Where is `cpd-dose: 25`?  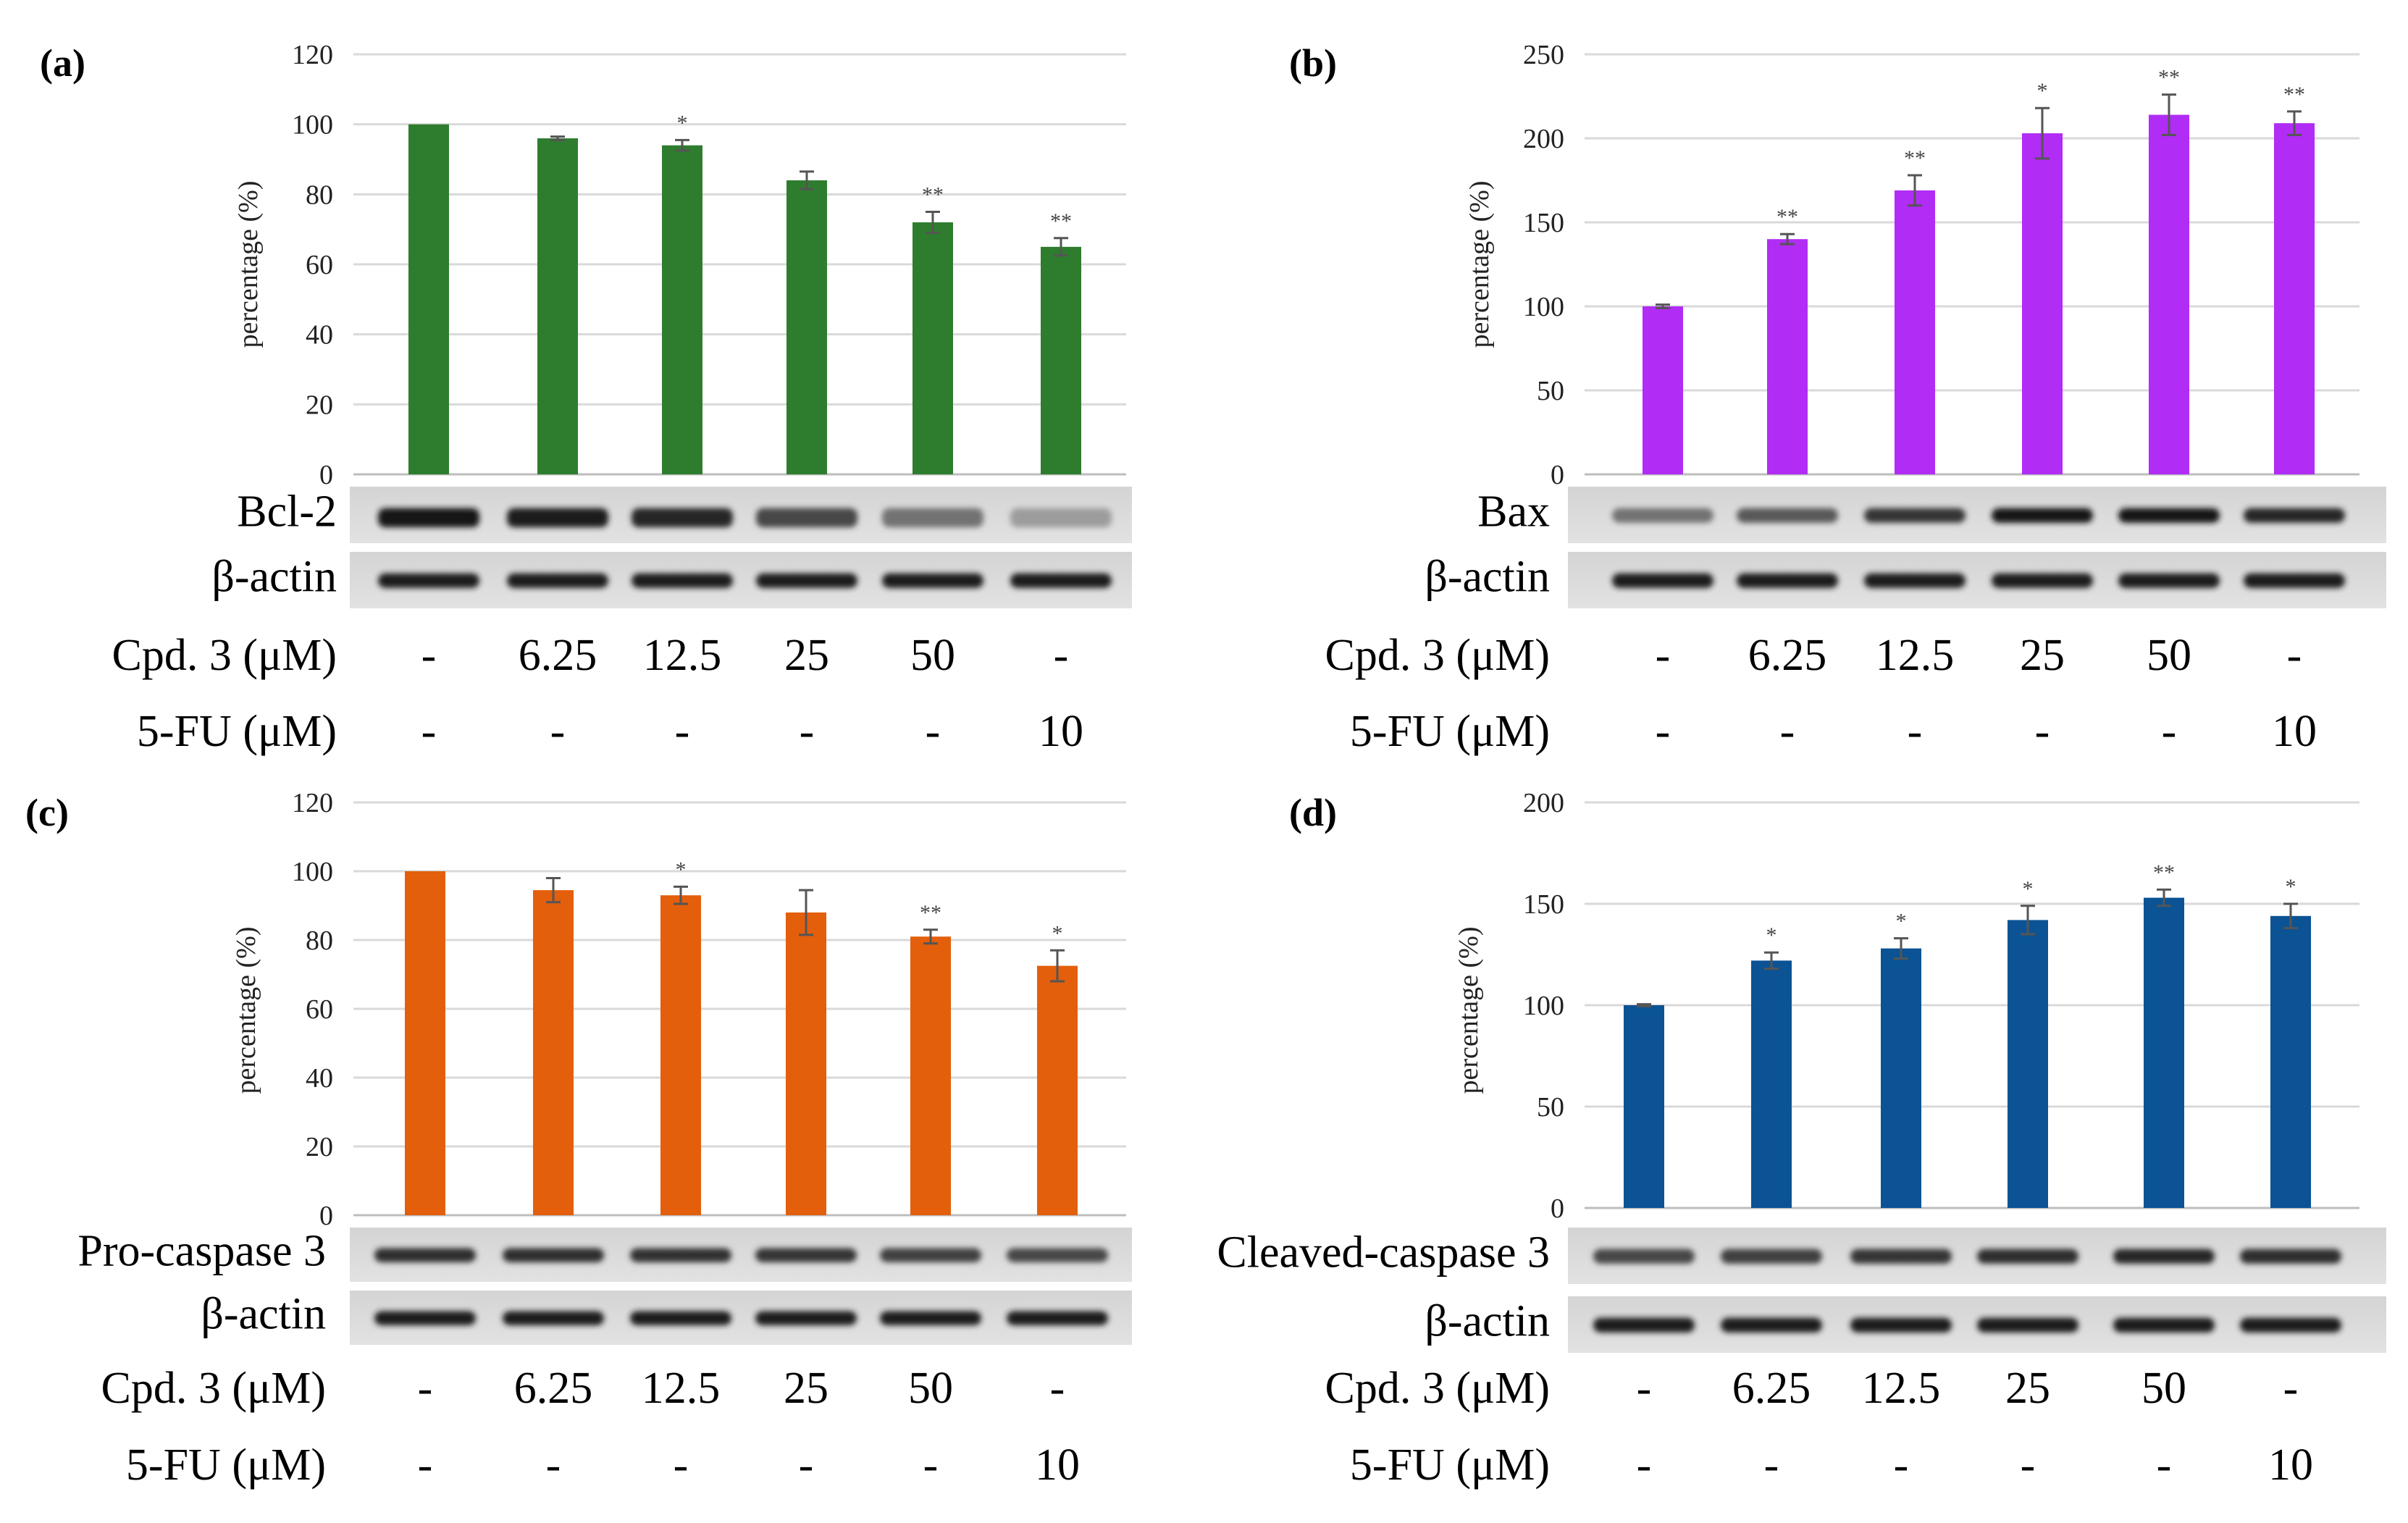 cpd-dose: 25 is located at coordinates (807, 655).